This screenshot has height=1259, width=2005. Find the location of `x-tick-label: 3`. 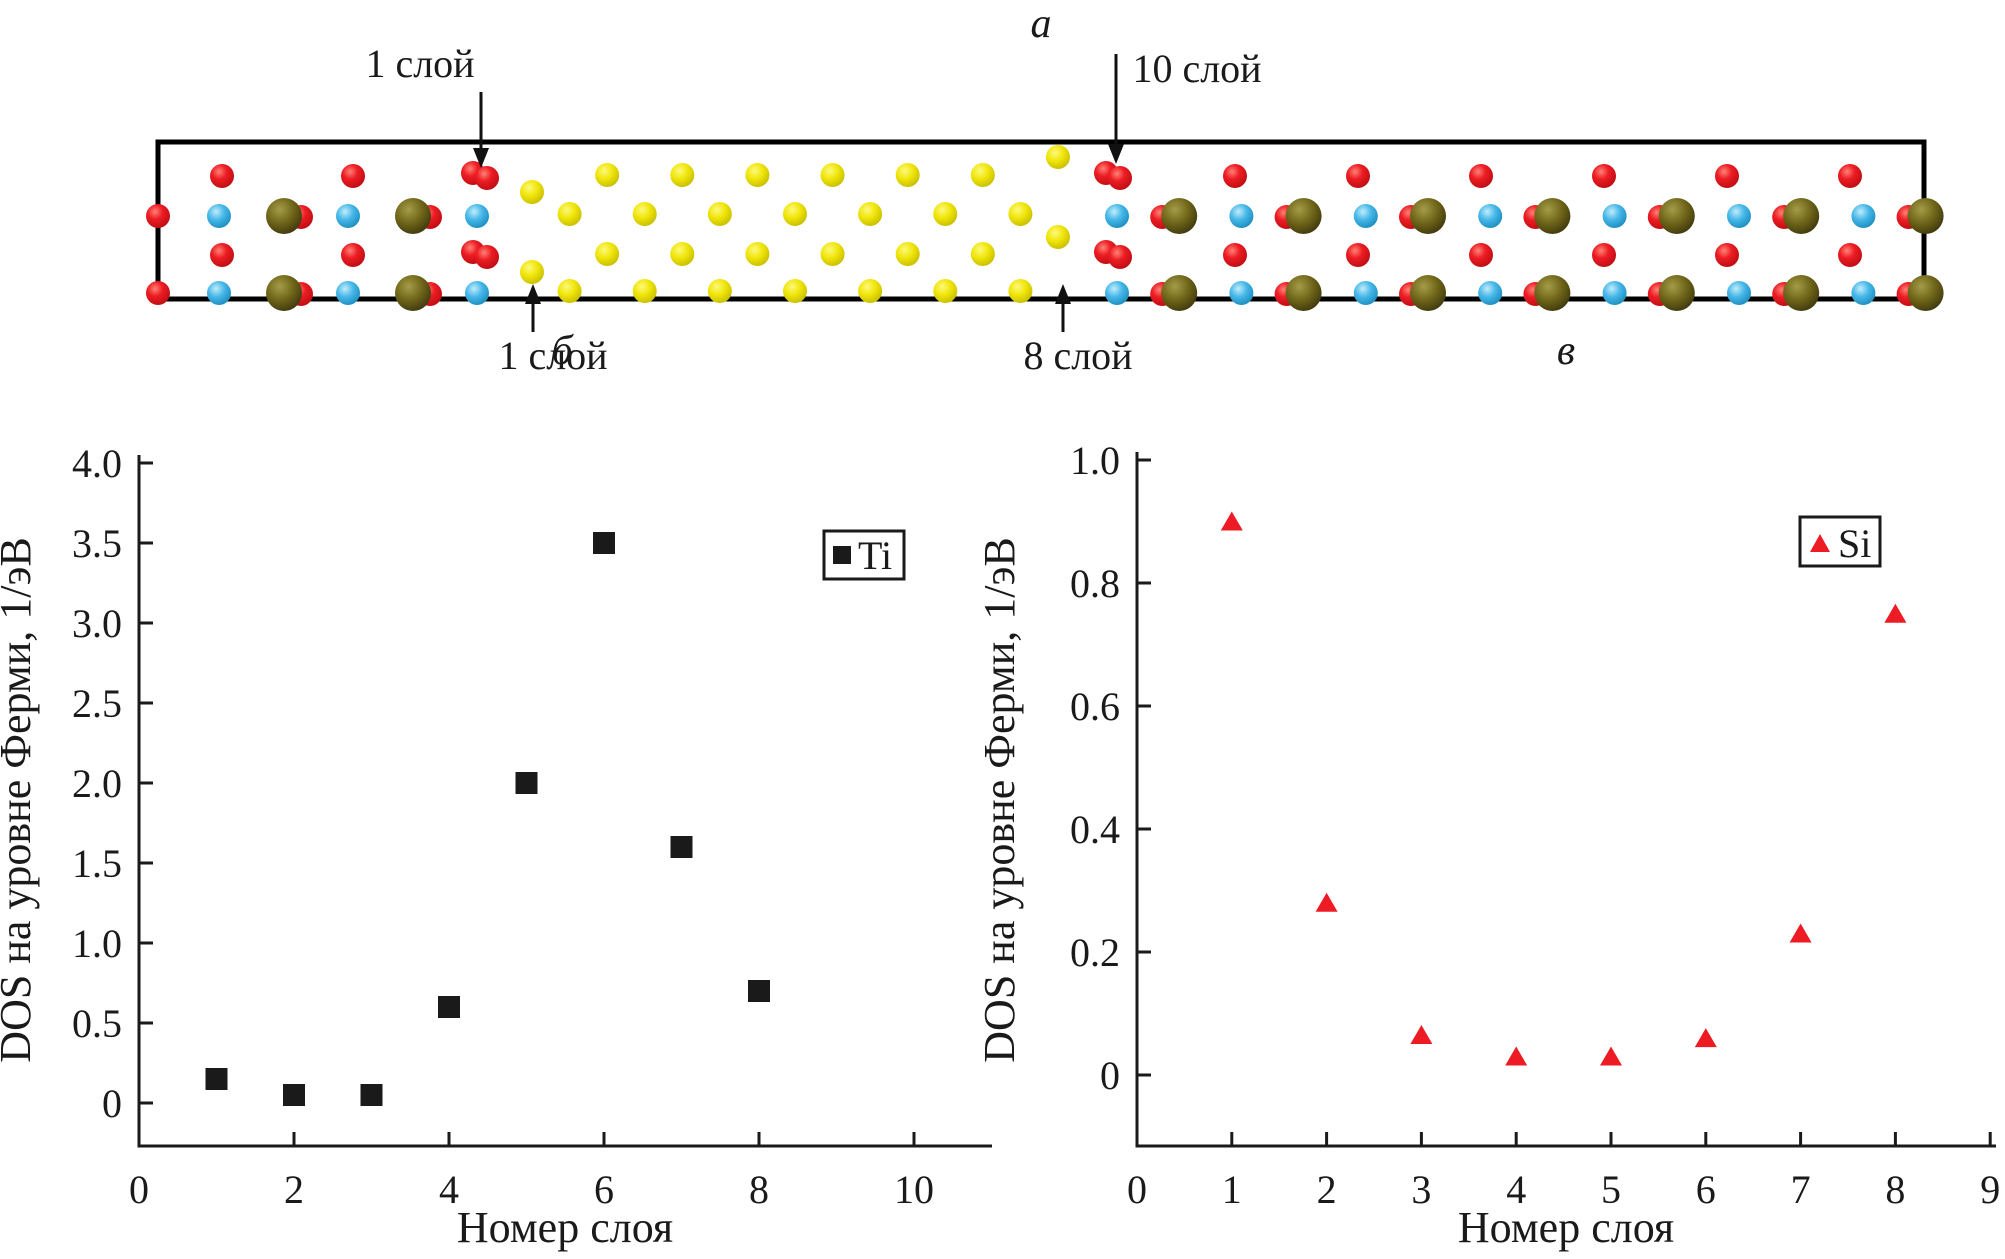

x-tick-label: 3 is located at coordinates (1421, 1189).